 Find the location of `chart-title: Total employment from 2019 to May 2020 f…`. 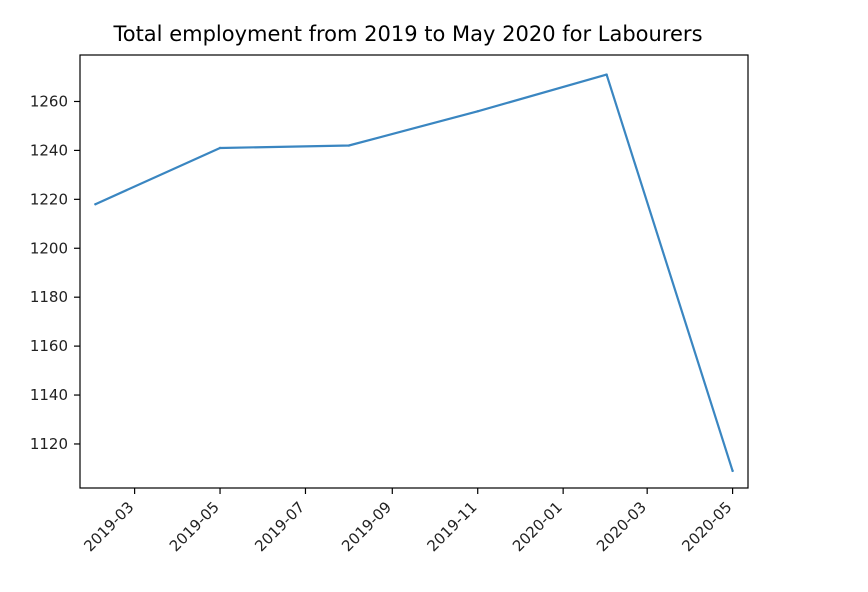

chart-title: Total employment from 2019 to May 2020 f… is located at coordinates (407, 34).